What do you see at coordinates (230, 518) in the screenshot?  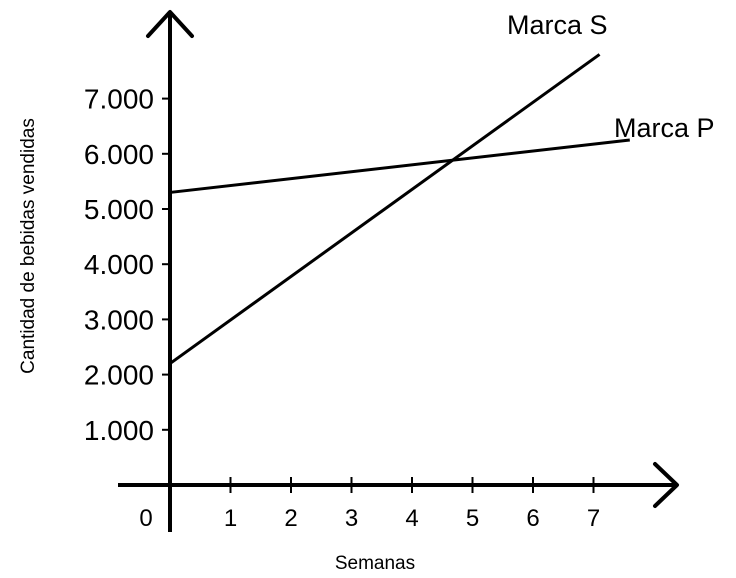 I see `x-tick-label: 1` at bounding box center [230, 518].